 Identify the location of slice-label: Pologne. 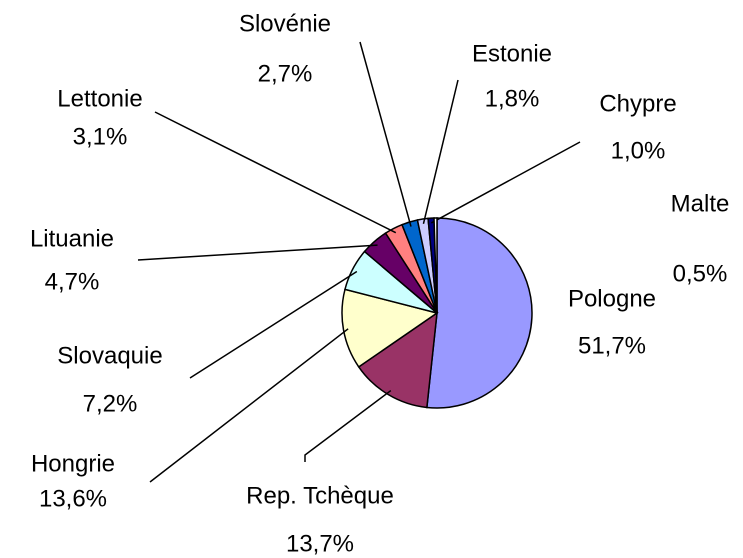
(612, 298).